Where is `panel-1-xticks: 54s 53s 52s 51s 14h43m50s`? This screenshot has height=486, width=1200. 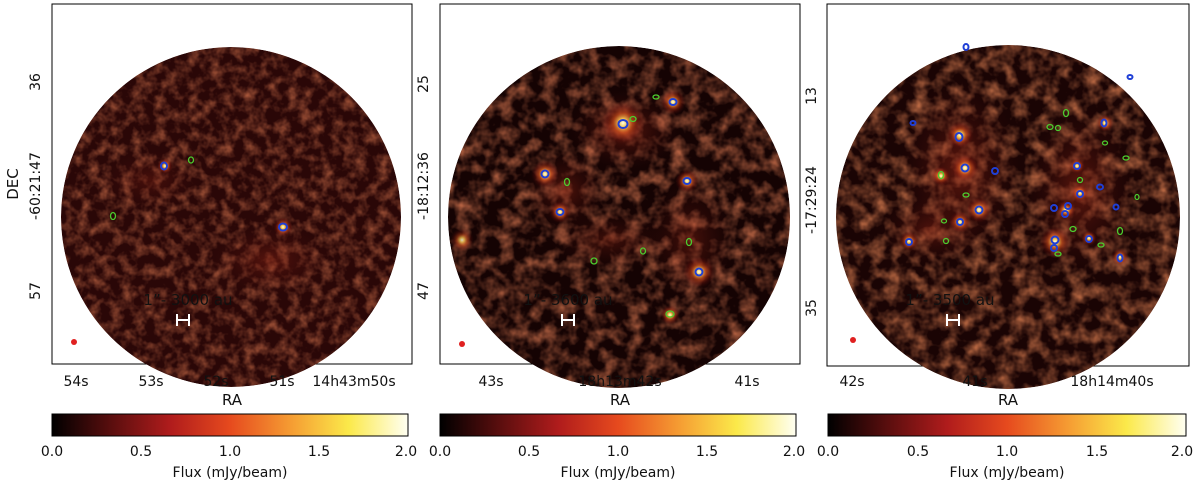
panel-1-xticks: 54s 53s 52s 51s 14h43m50s is located at coordinates (229, 382).